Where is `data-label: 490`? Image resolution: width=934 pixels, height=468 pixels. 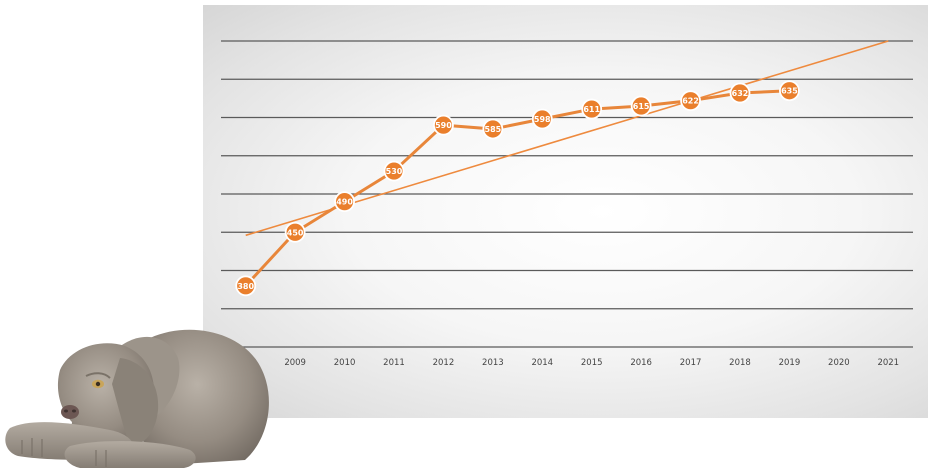
data-label: 490 is located at coordinates (344, 202).